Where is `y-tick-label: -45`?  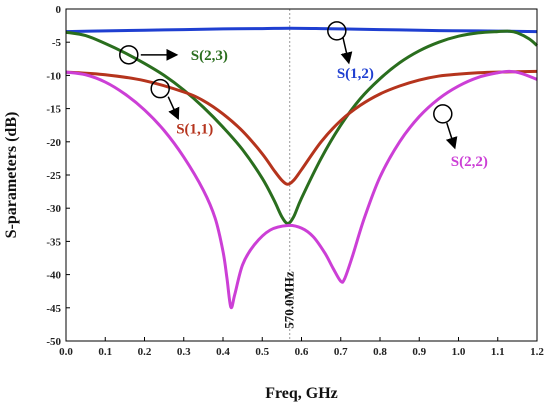 y-tick-label: -45 is located at coordinates (53, 309).